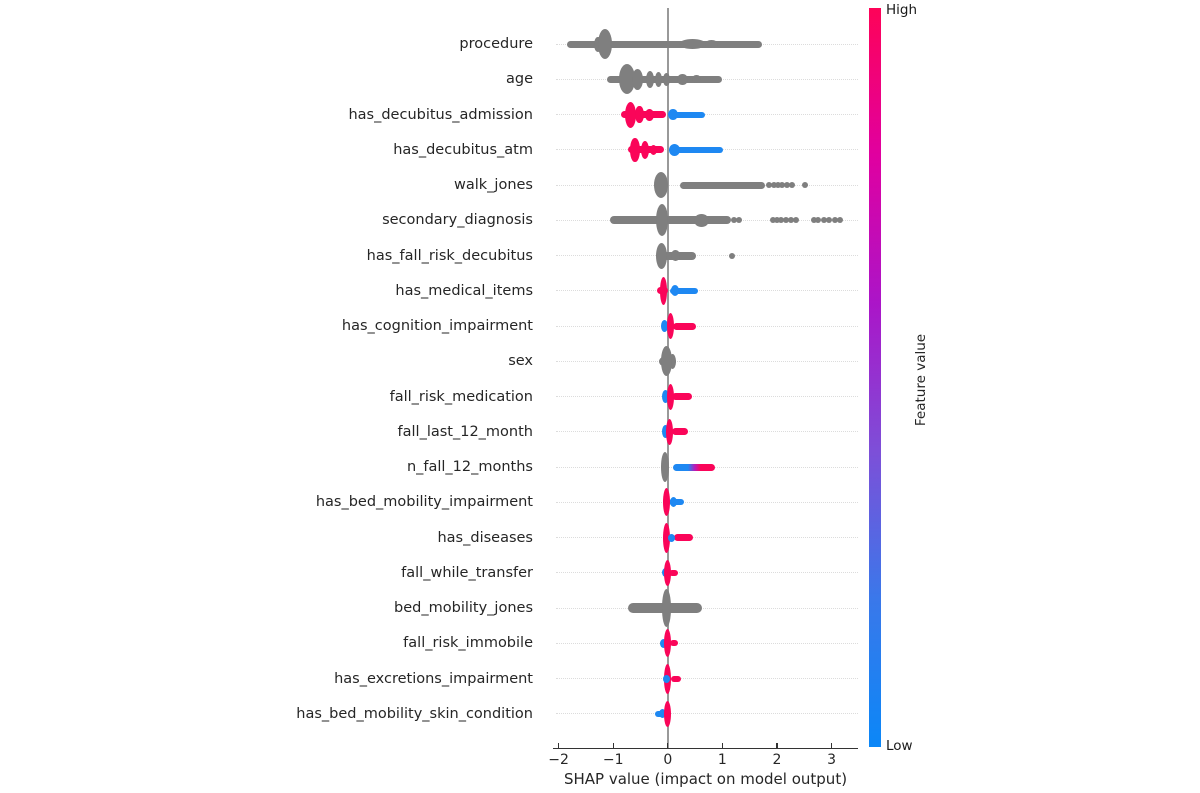 The height and width of the screenshot is (793, 1200). I want to click on feature-label-has_bed_mobility_skin_condition: has_bed_mobility_skin_condition, so click(414, 713).